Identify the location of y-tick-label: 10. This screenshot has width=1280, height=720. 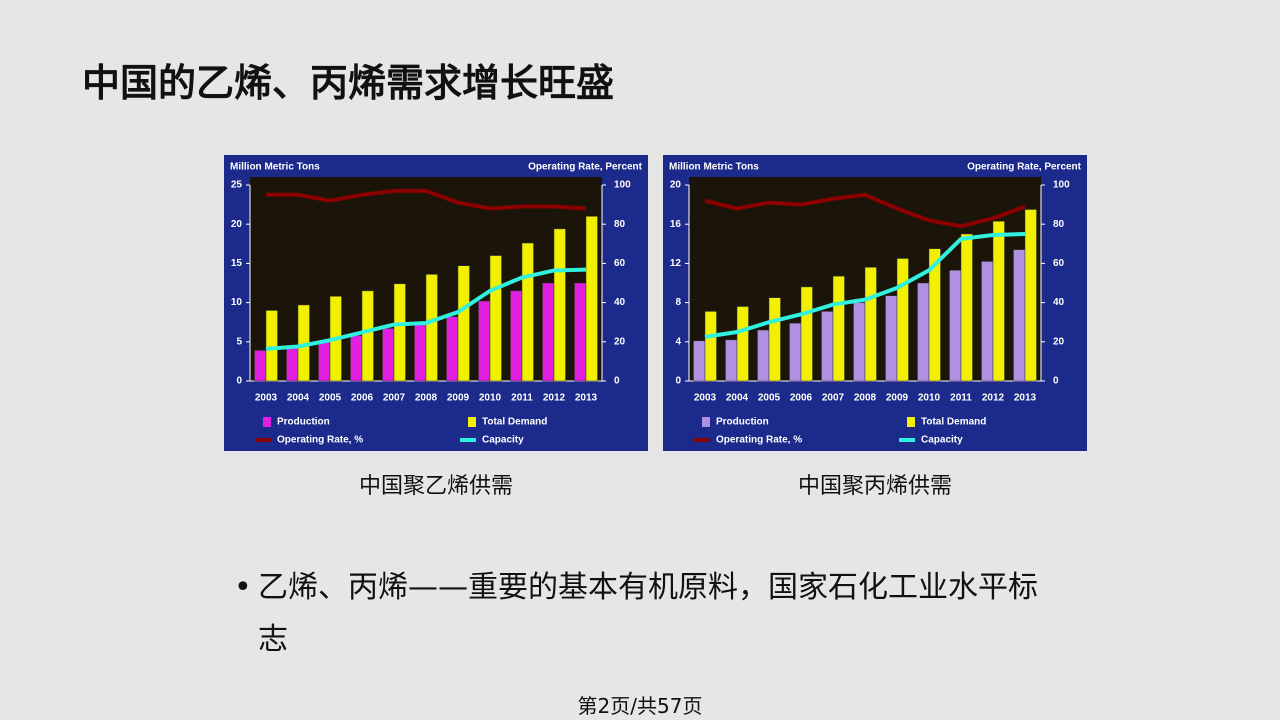
(237, 302).